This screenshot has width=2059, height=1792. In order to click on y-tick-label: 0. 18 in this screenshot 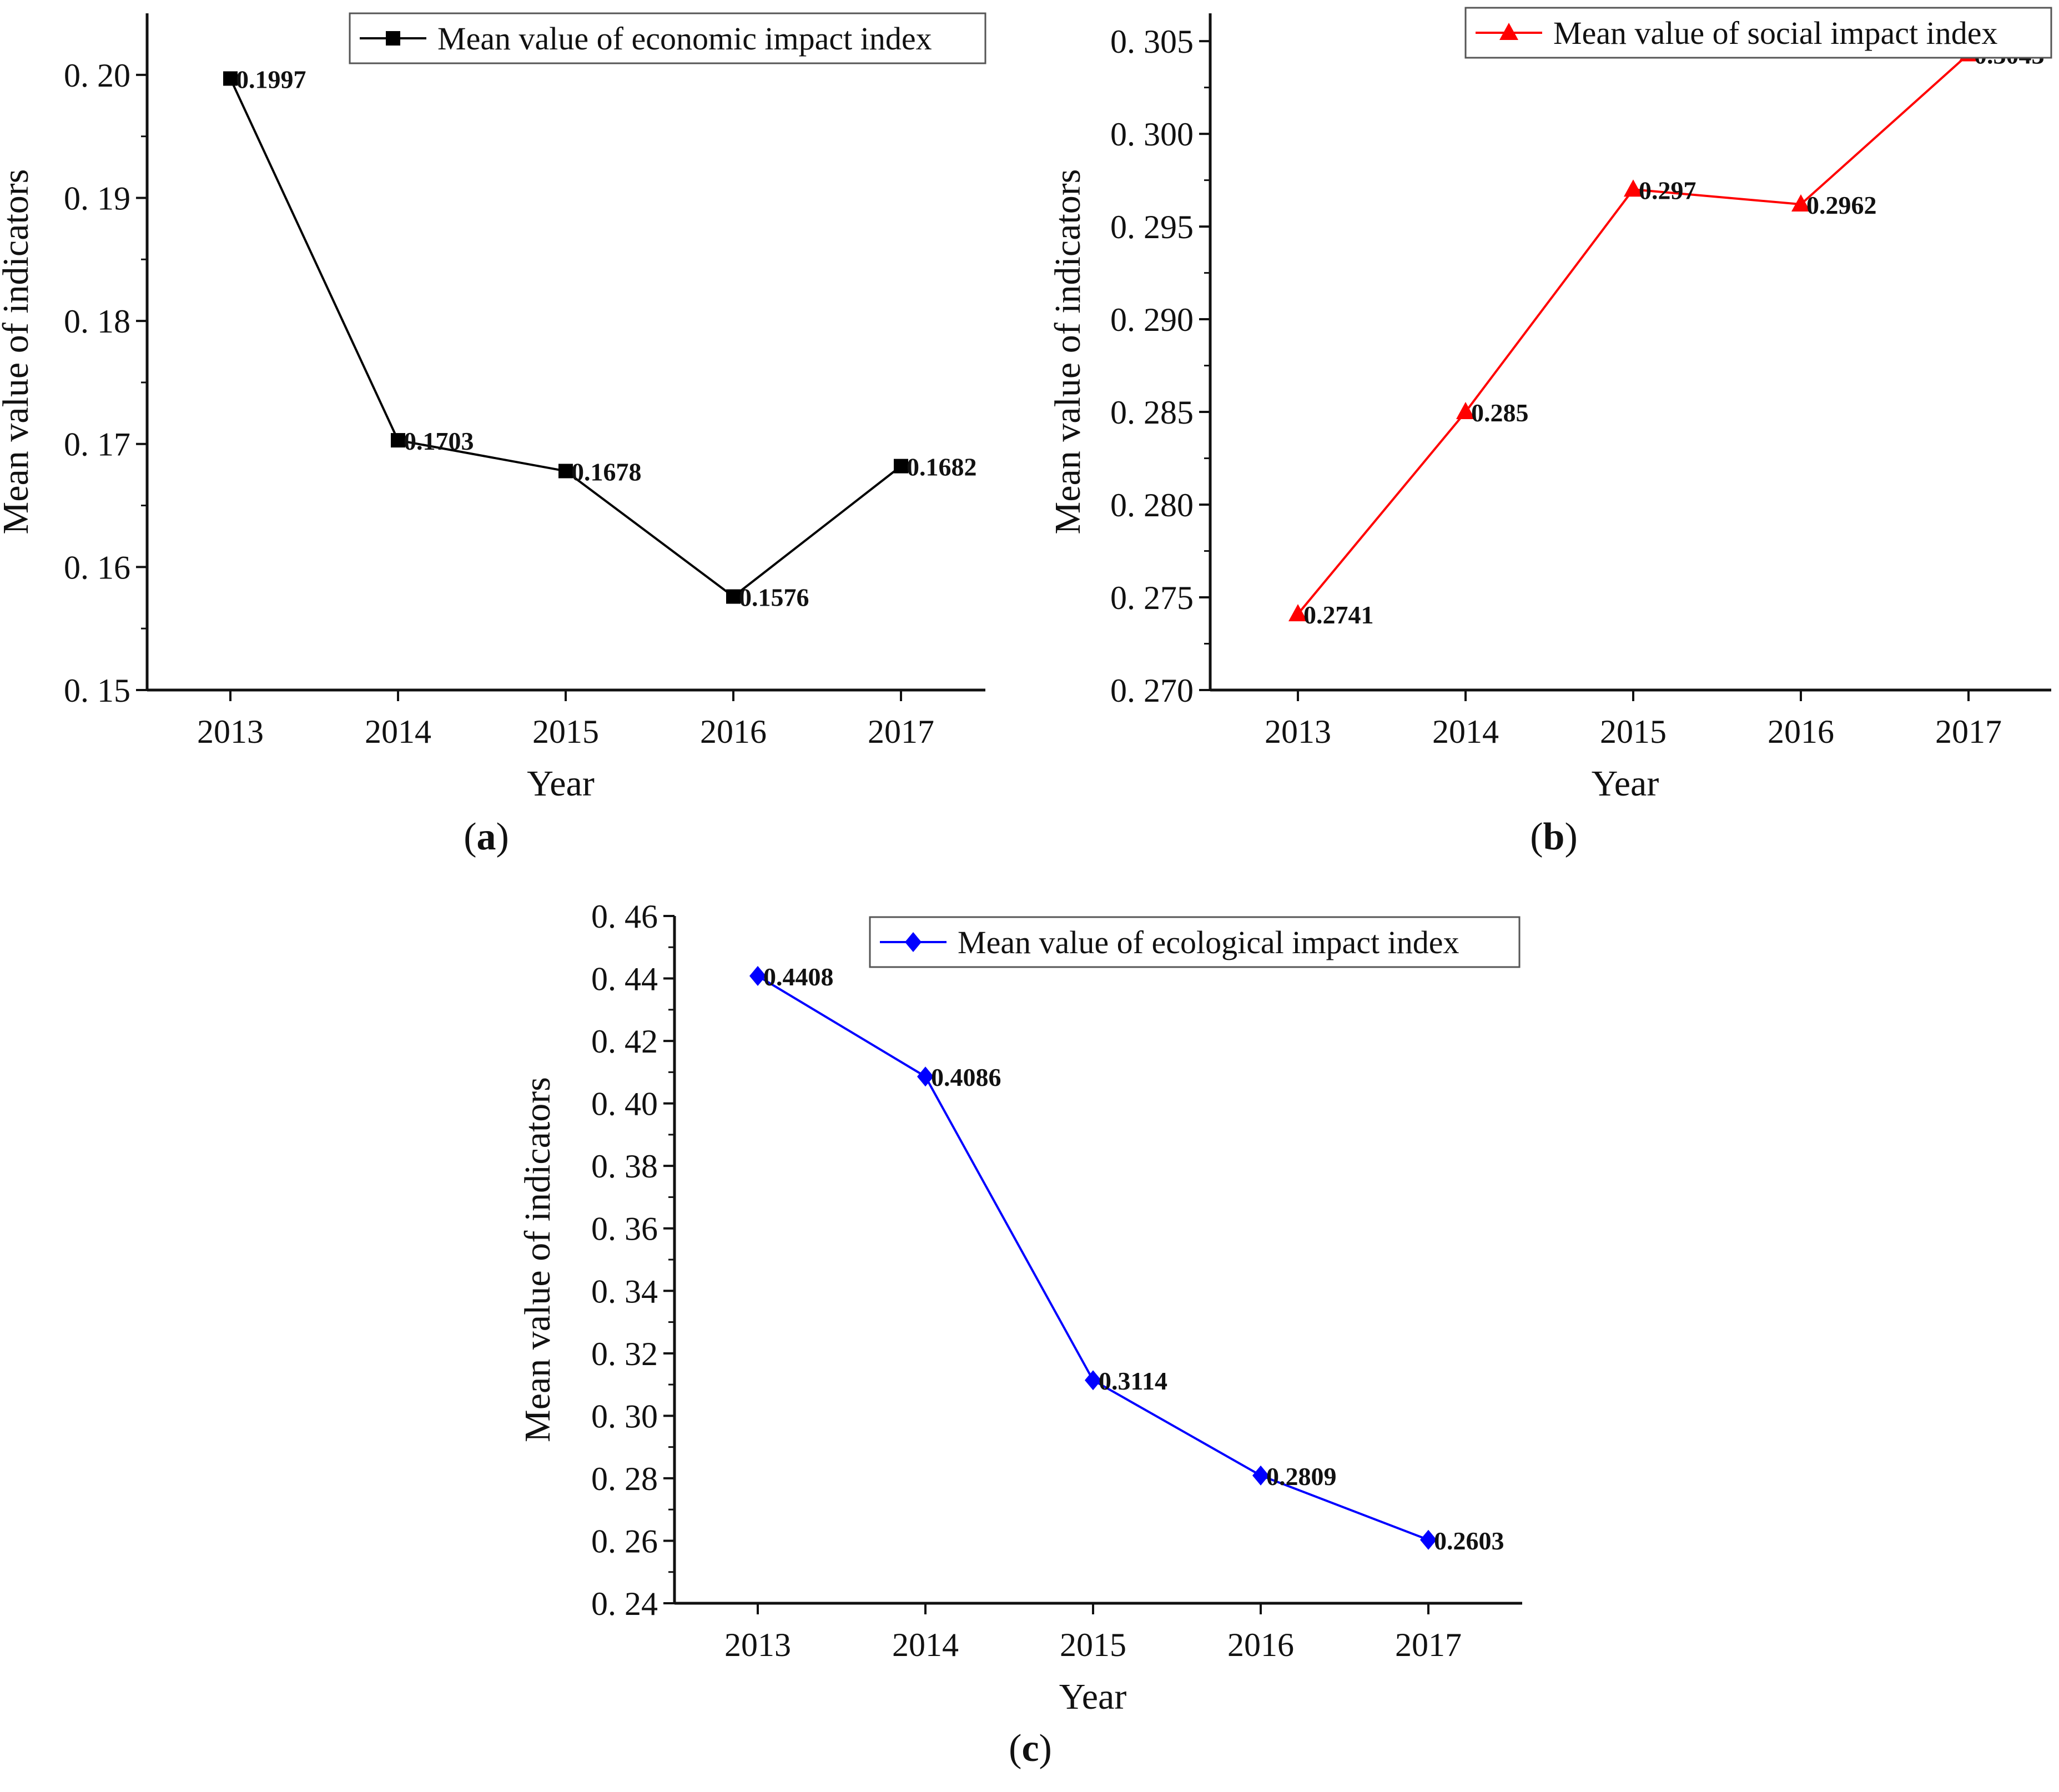, I will do `click(97, 322)`.